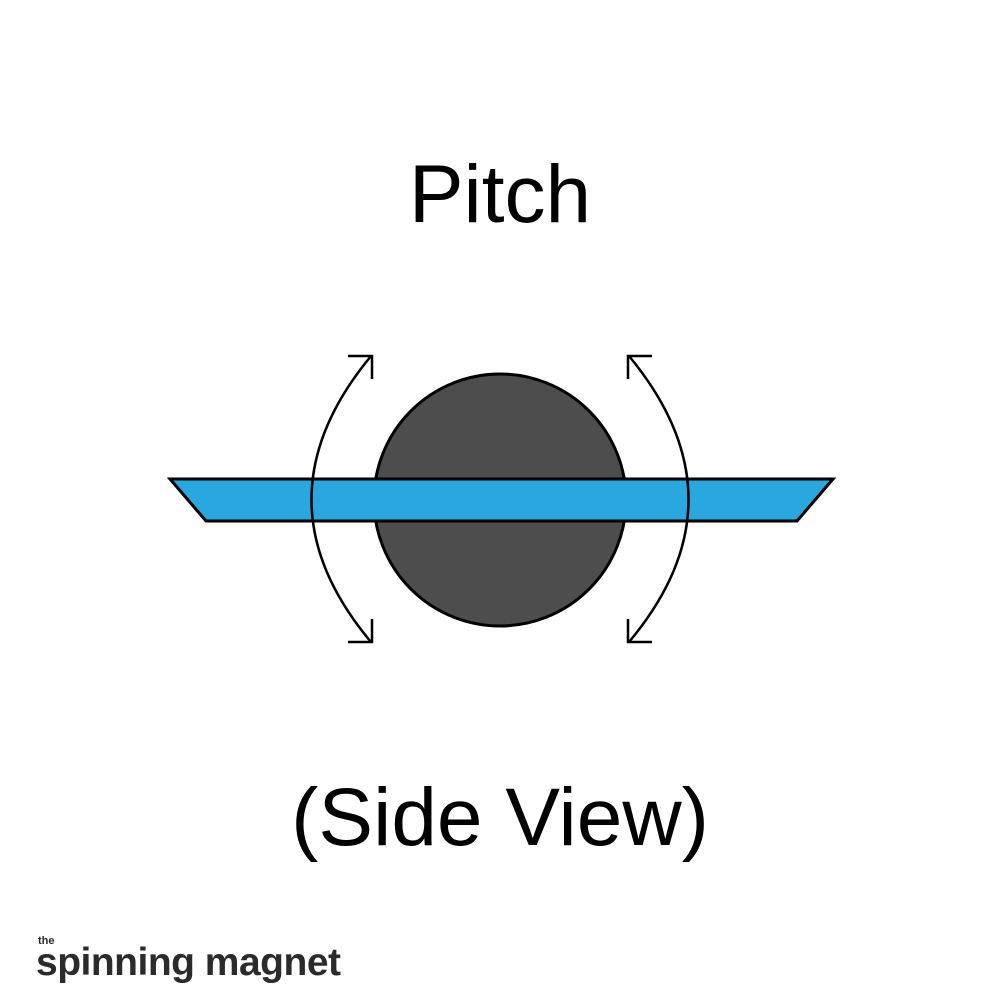 The height and width of the screenshot is (1000, 1000). I want to click on logo-main-text: spinning magnet, so click(188, 962).